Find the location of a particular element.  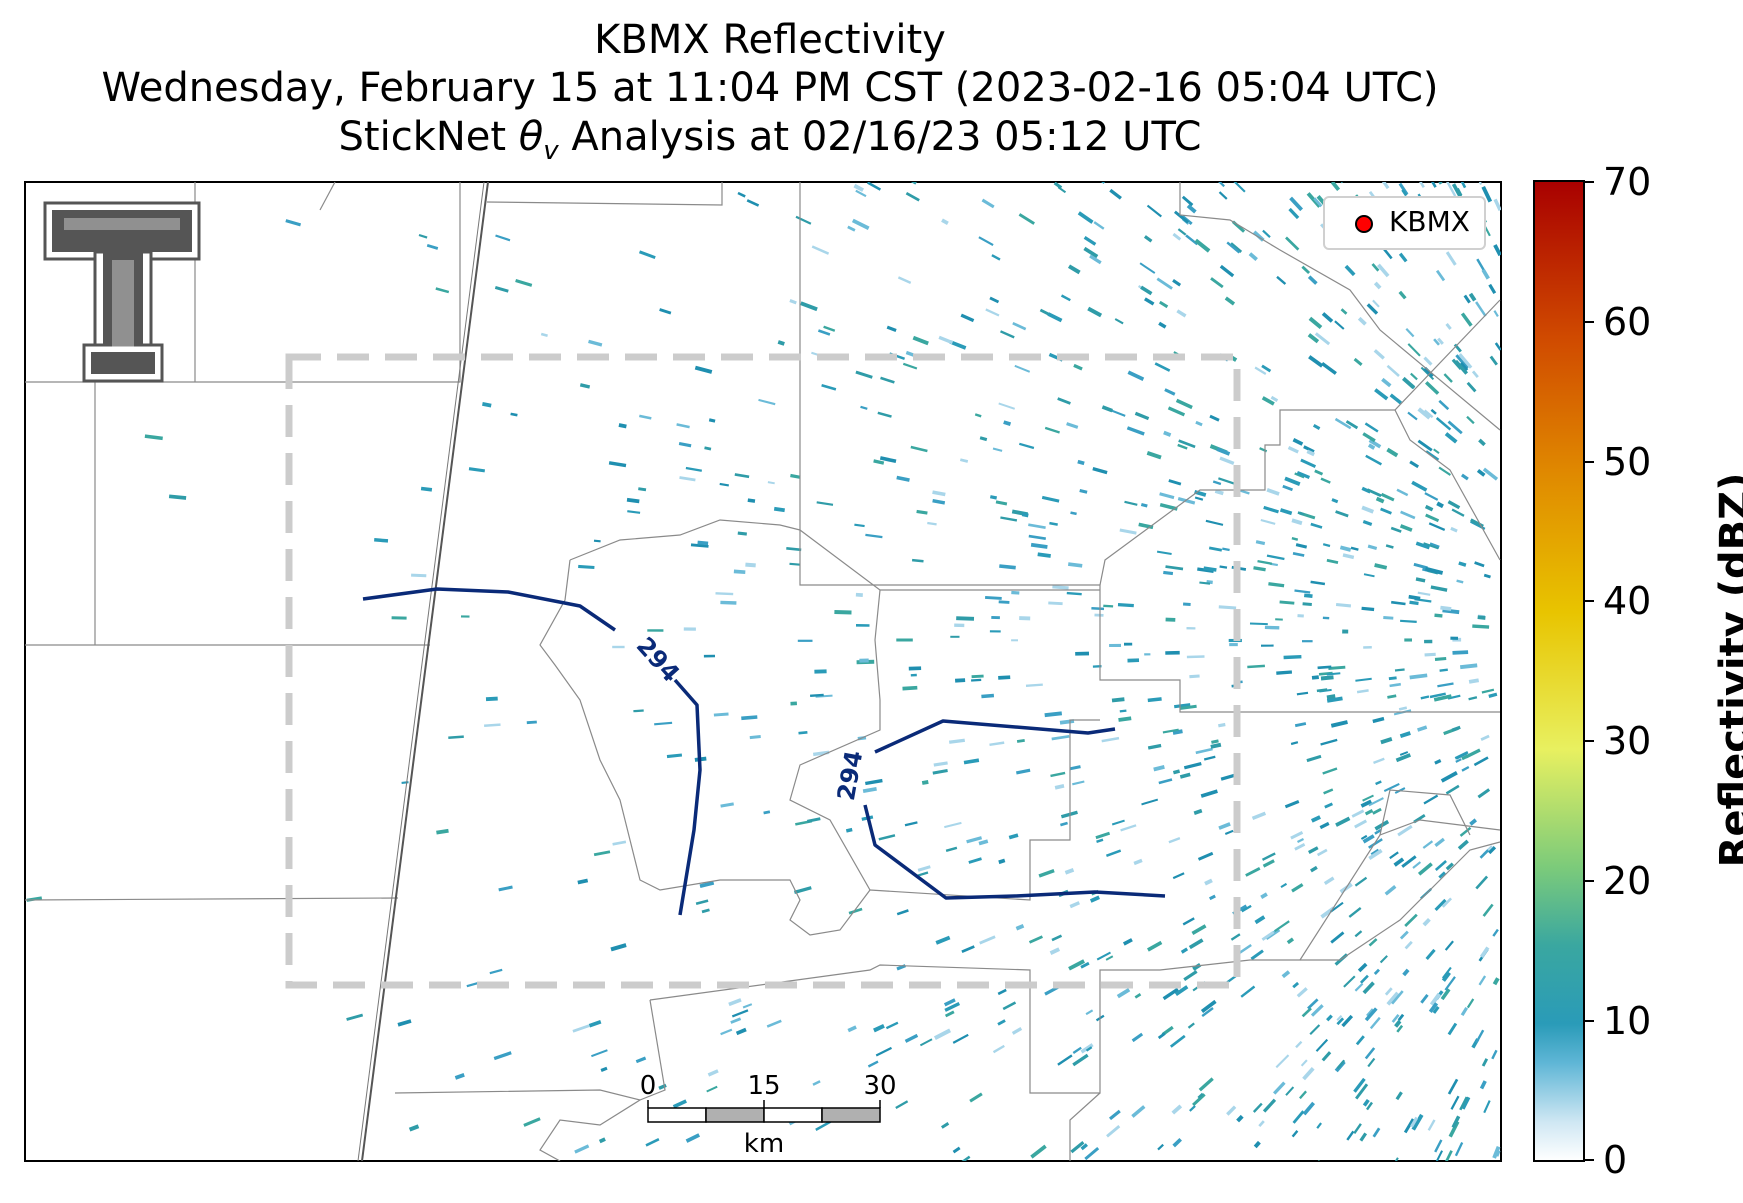

colorbar-tick-50: 50 is located at coordinates (1627, 462).